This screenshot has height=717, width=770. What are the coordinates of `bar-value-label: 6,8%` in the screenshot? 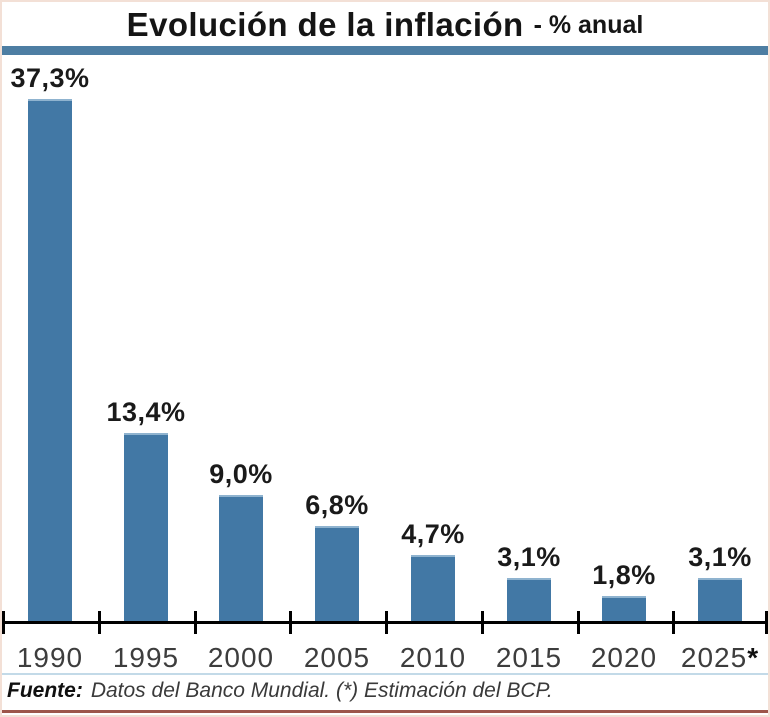 It's located at (337, 505).